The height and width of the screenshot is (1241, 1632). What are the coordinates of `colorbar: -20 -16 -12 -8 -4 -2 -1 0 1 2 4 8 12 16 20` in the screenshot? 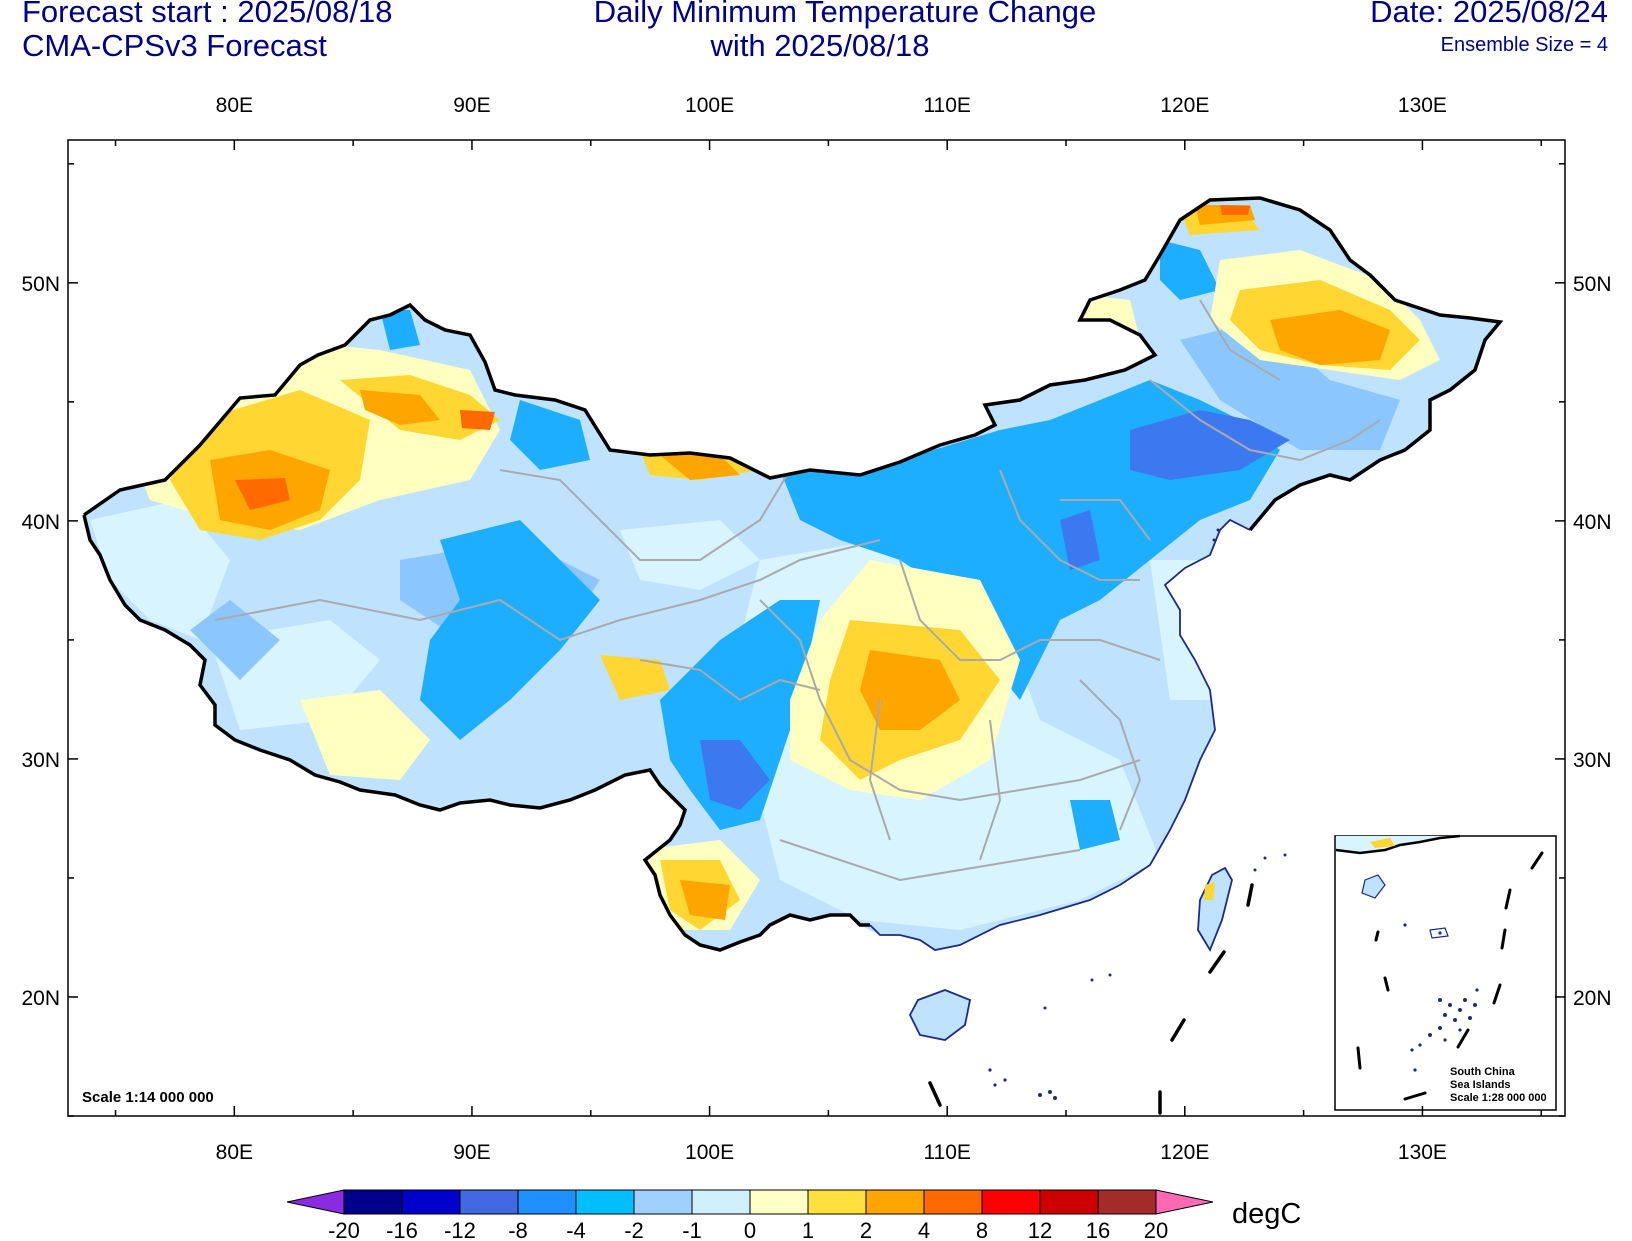 It's located at (750, 1215).